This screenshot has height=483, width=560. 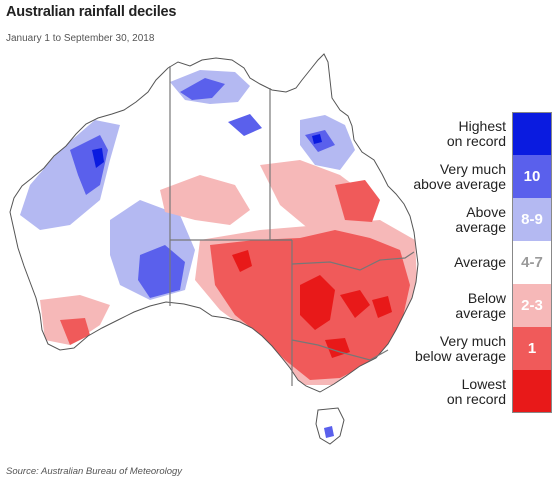 I want to click on legend-item: Below average 2-3, so click(x=479, y=305).